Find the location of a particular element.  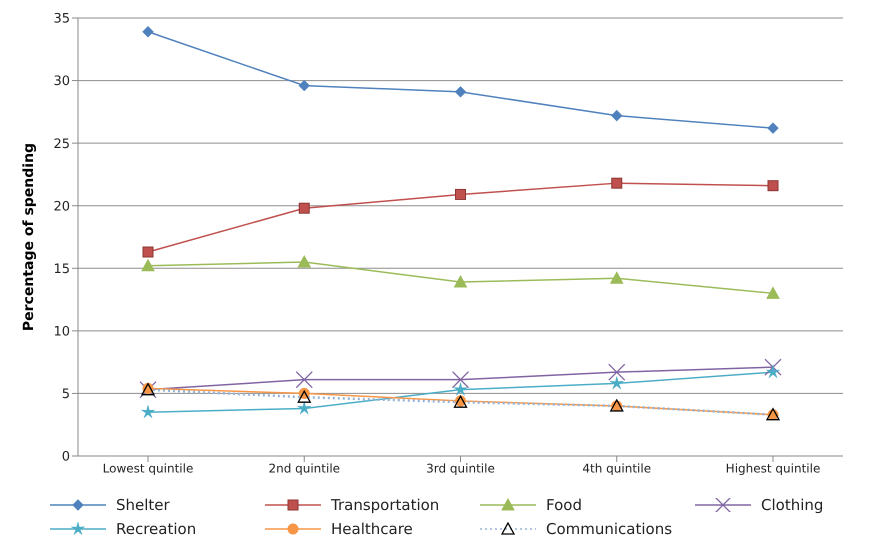

y-axis-title: Percentage of spending is located at coordinates (28, 237).